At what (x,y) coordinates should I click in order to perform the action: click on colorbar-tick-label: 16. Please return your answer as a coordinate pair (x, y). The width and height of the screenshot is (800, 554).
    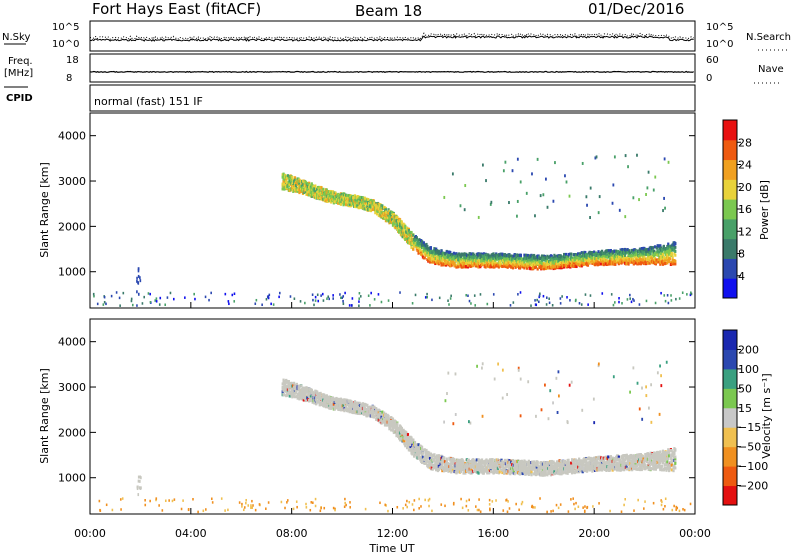
    Looking at the image, I should click on (745, 209).